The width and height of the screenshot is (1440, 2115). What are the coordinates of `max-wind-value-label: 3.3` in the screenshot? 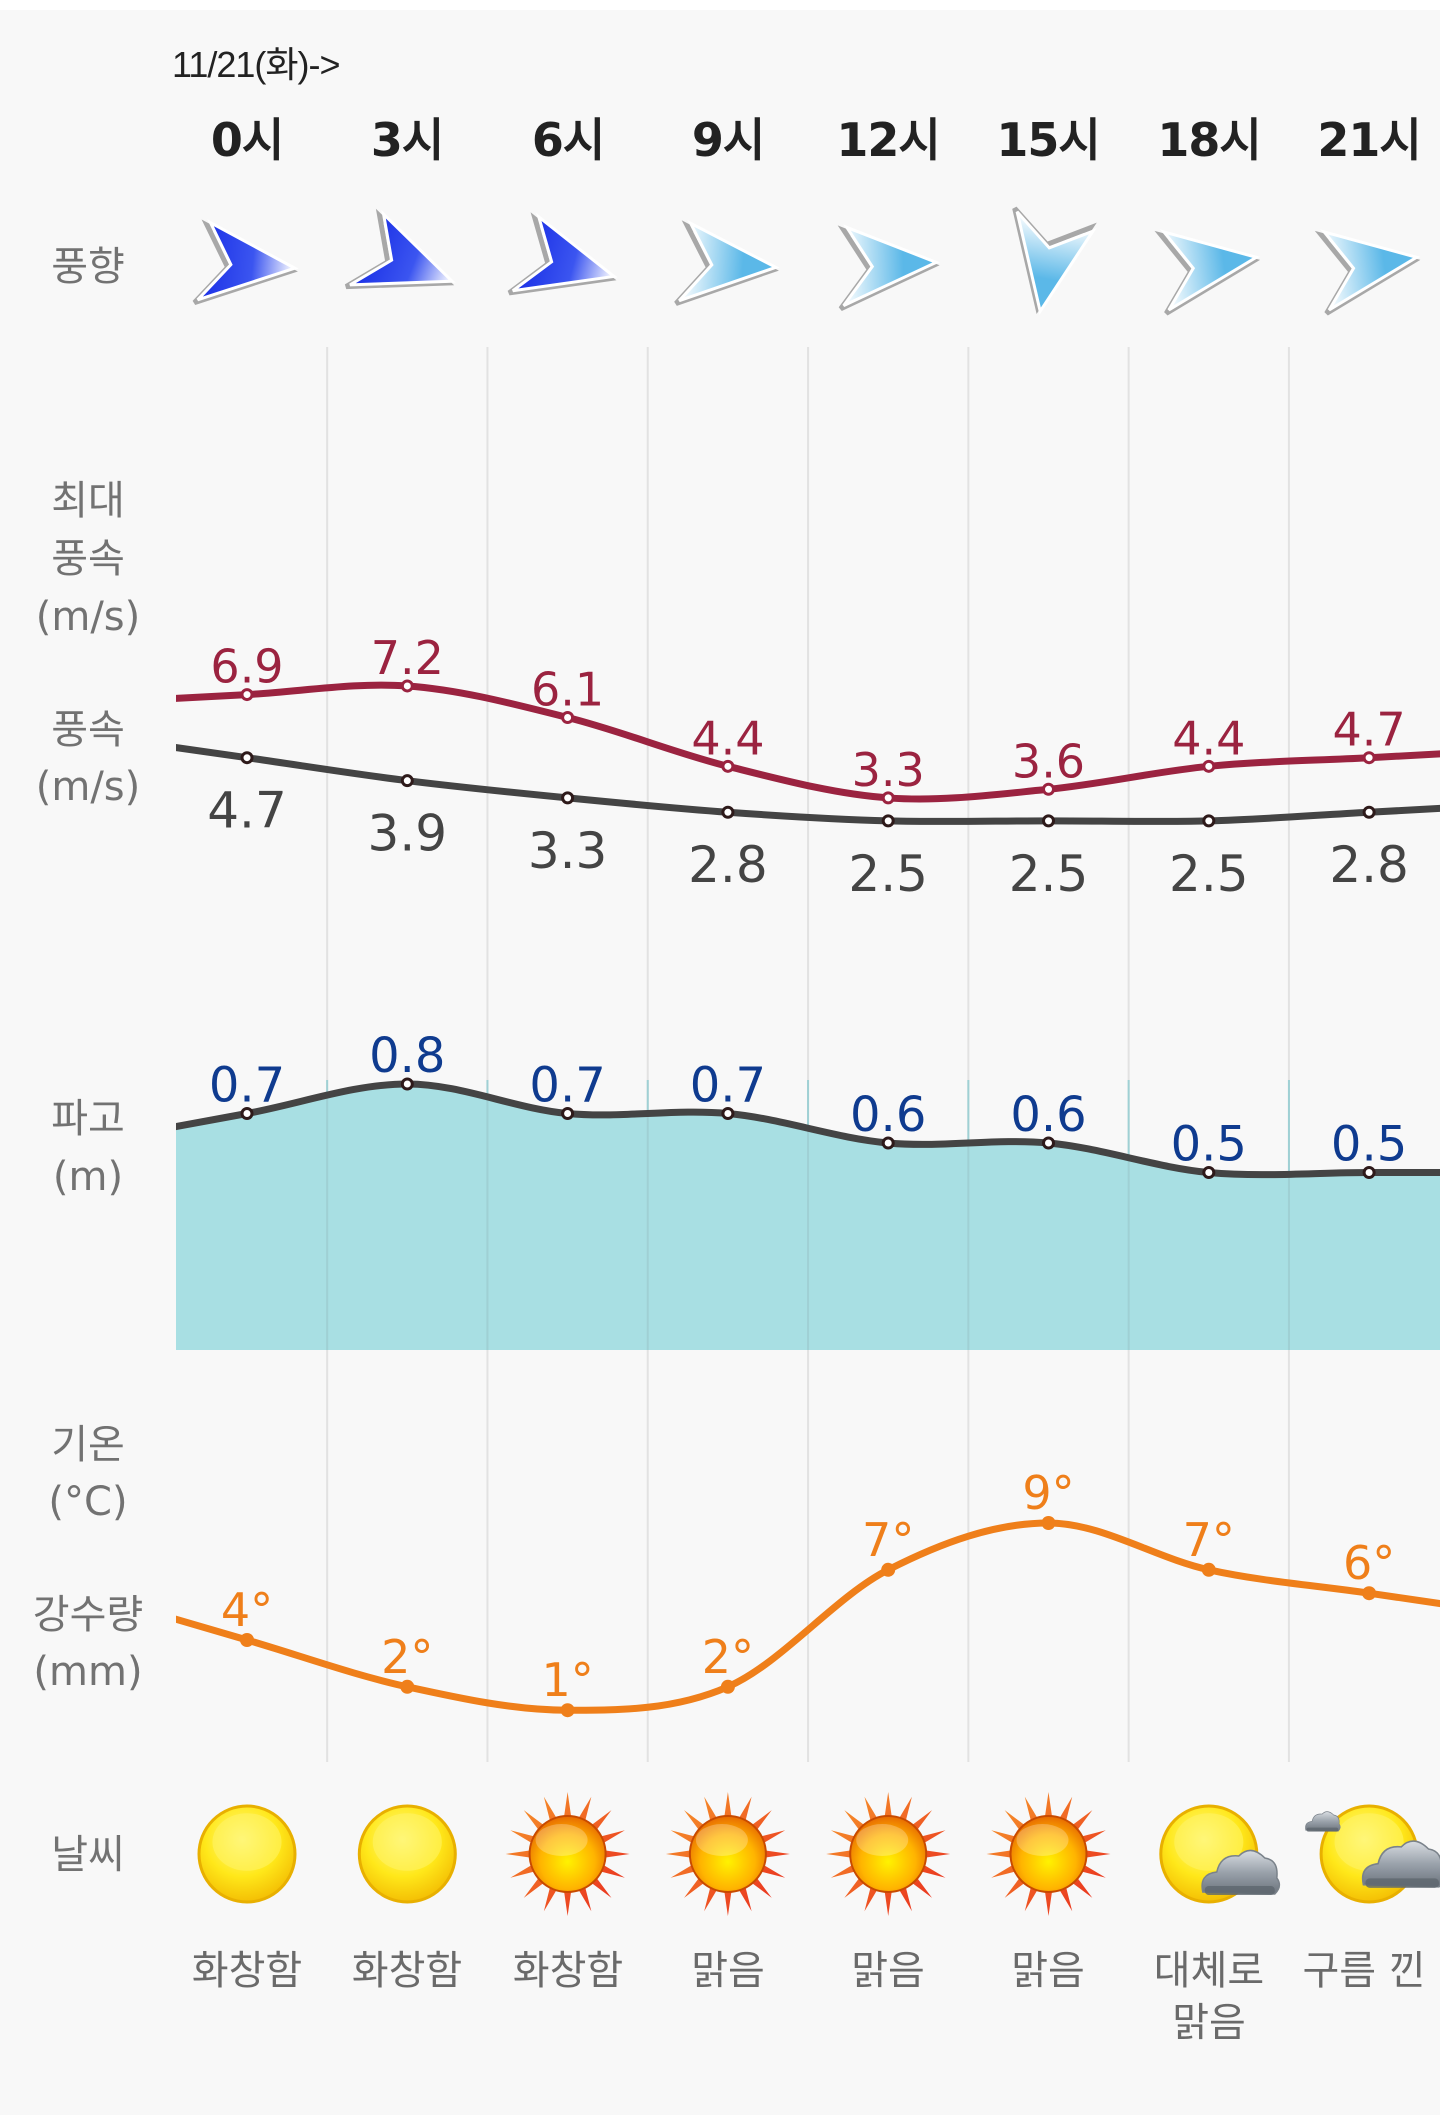 It's located at (888, 770).